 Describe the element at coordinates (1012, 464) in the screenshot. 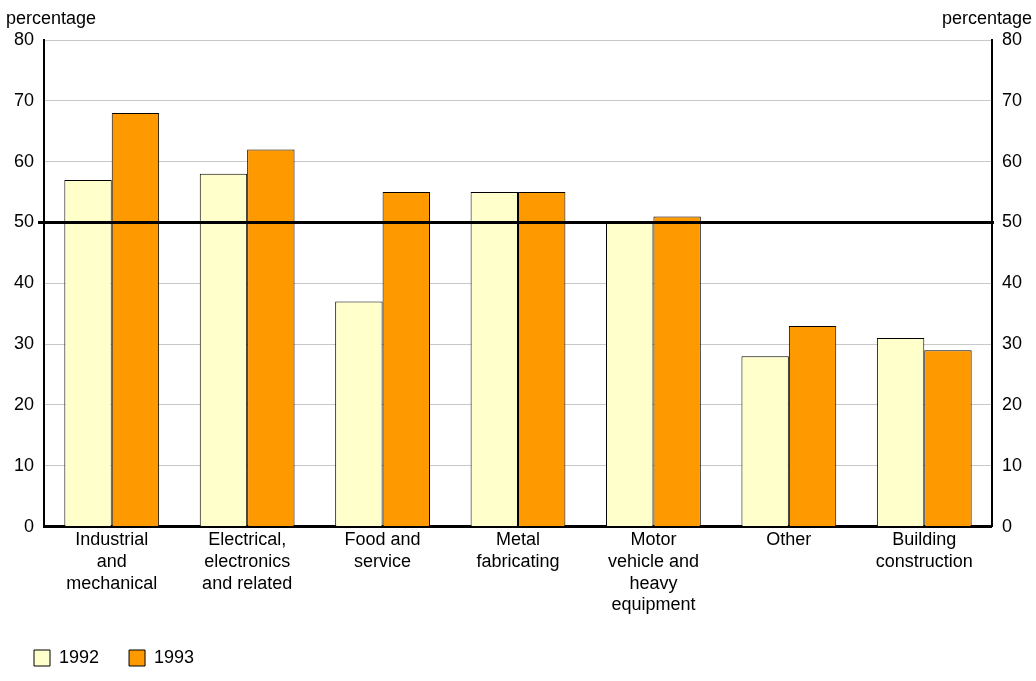

I see `y2-tick-label: 10` at that location.